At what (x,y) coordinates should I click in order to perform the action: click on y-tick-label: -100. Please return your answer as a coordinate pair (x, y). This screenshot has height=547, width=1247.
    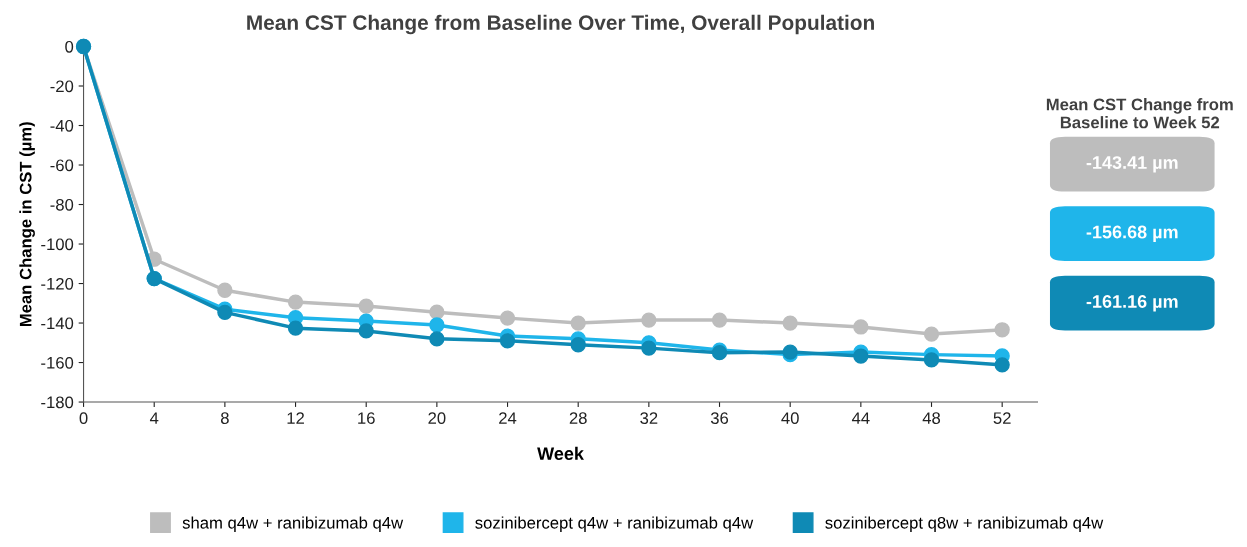
    Looking at the image, I should click on (57, 244).